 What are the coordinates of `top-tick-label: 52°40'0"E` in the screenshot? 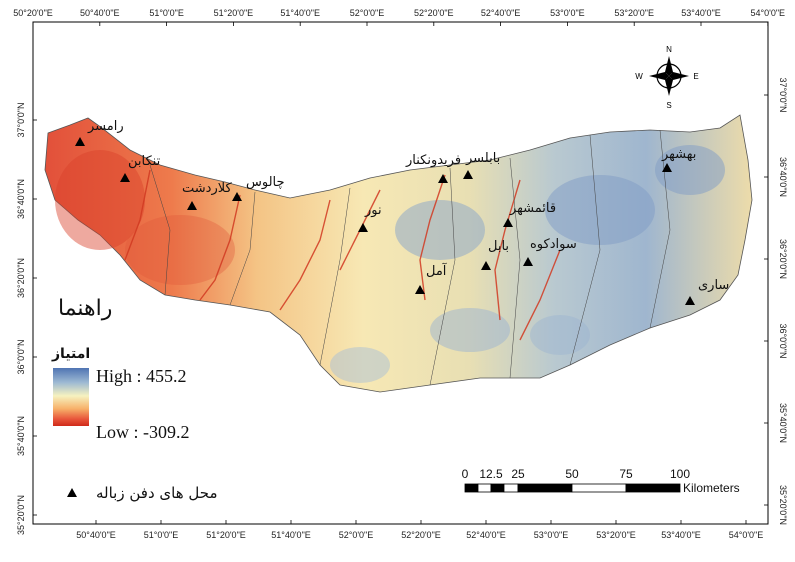 It's located at (501, 13).